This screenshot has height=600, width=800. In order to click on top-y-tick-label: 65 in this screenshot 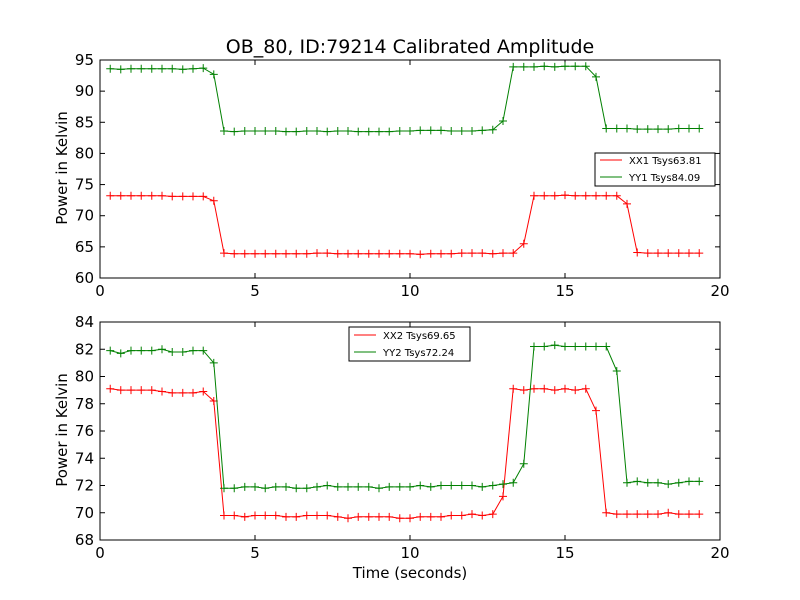, I will do `click(84, 247)`.